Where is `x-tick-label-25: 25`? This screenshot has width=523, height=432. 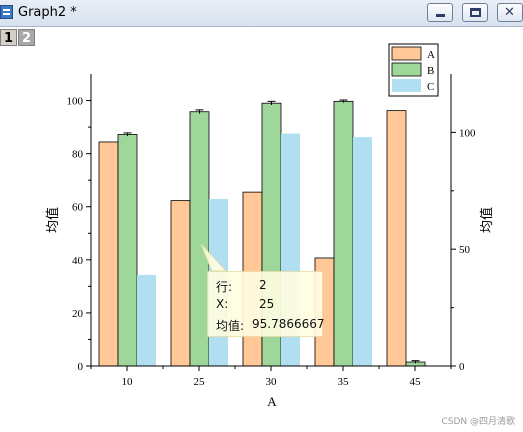 x-tick-label-25: 25 is located at coordinates (200, 382).